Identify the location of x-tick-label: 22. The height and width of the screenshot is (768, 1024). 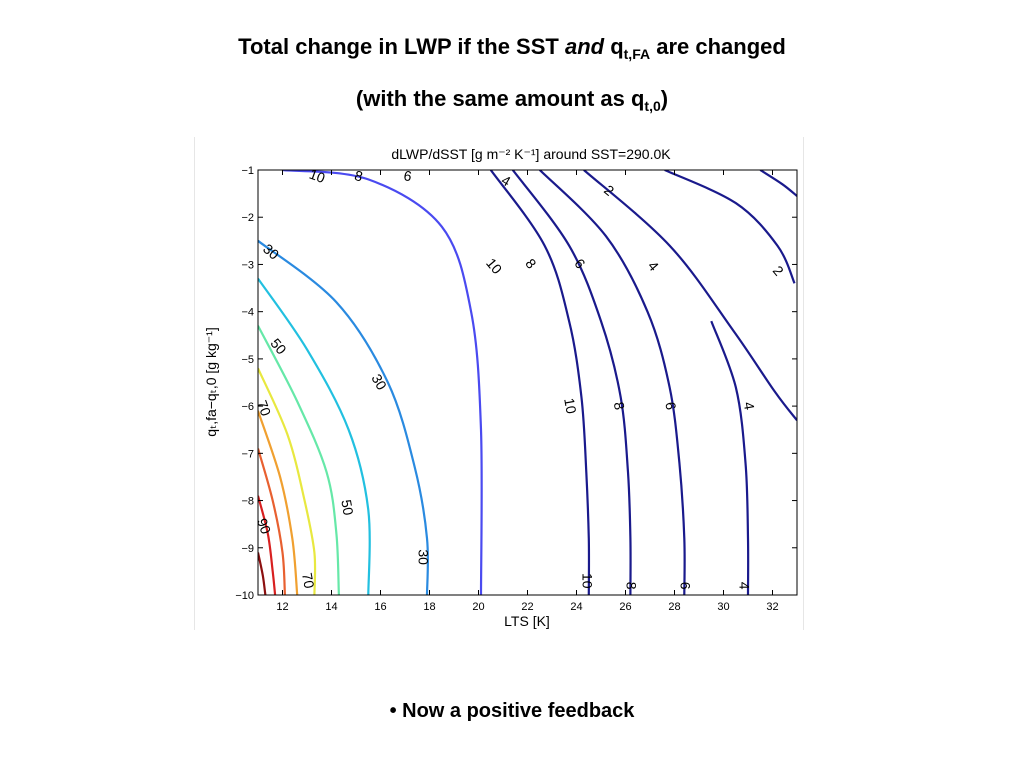
(527, 607).